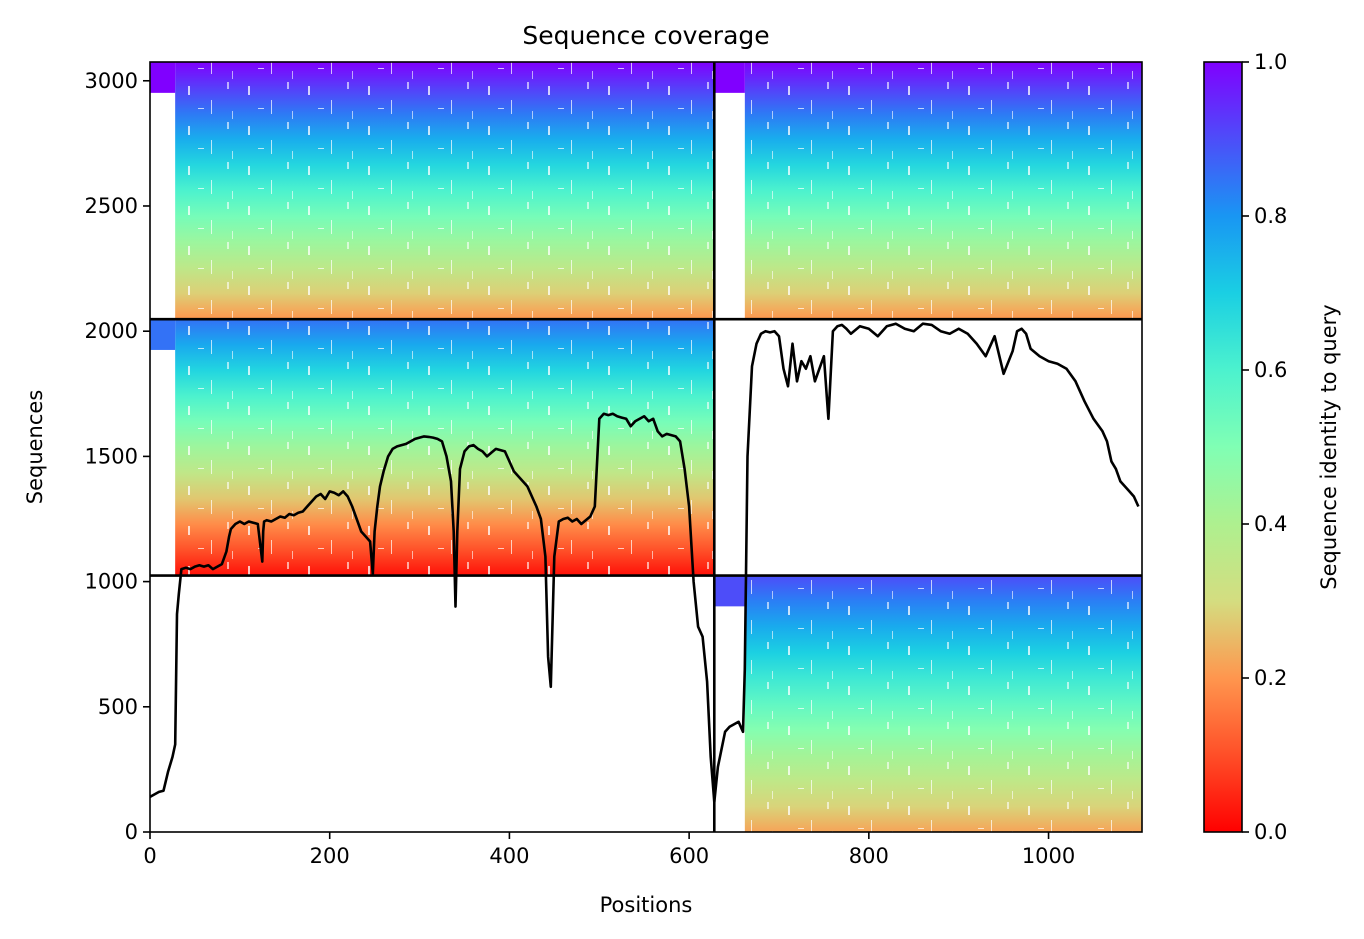 This screenshot has width=1364, height=939. What do you see at coordinates (689, 856) in the screenshot?
I see `x-tick-label: 600` at bounding box center [689, 856].